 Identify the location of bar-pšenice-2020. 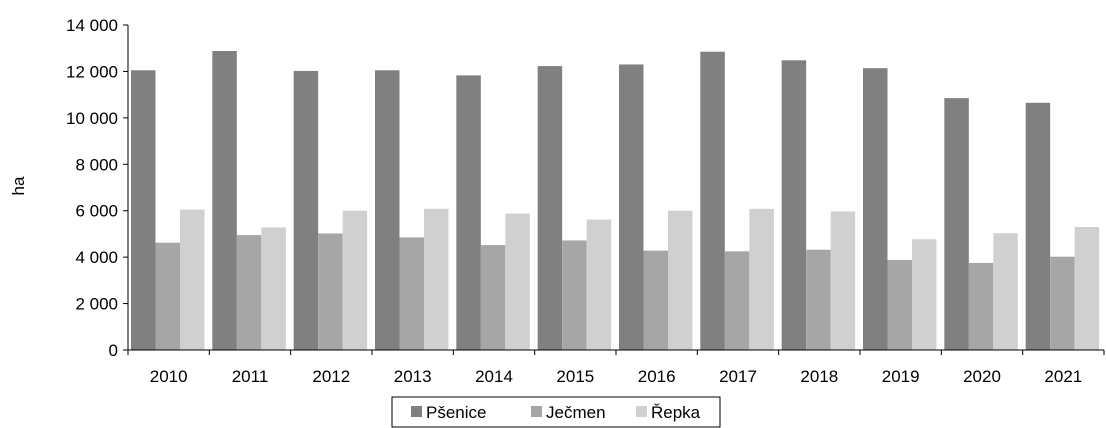
(956, 224).